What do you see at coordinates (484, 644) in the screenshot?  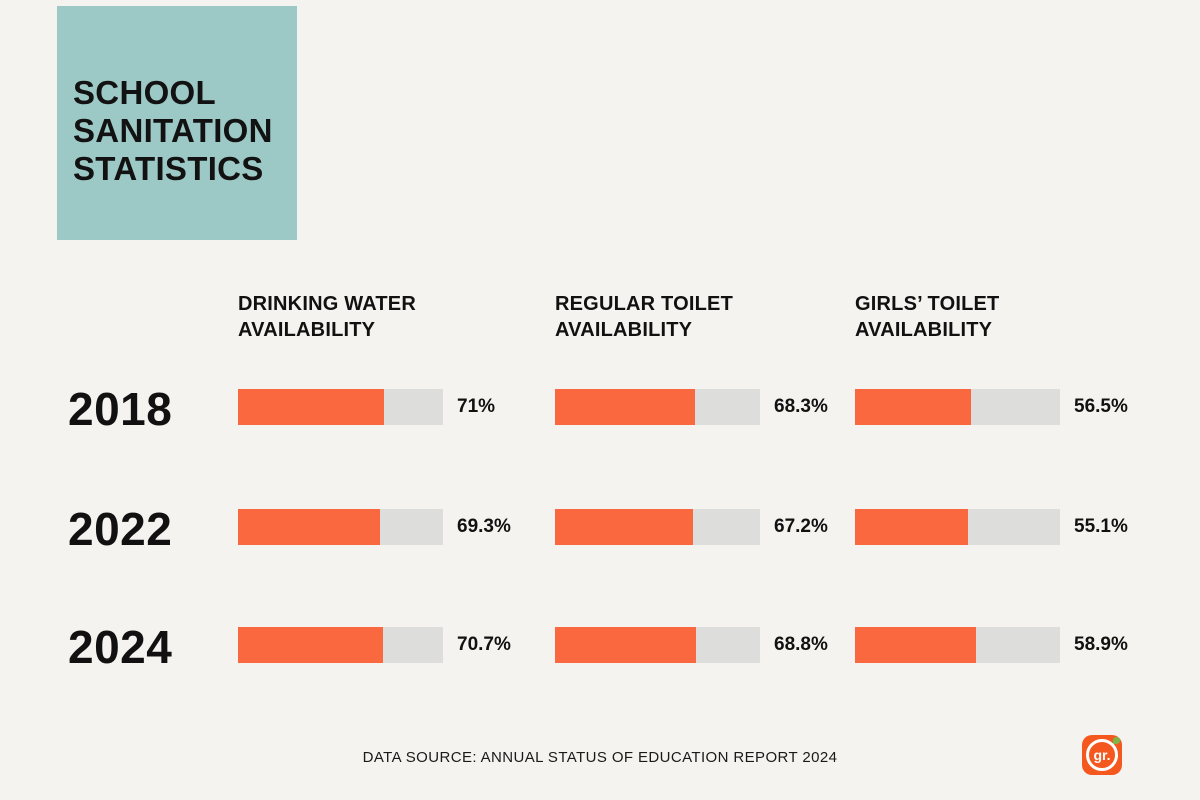 I see `bar-value-label: 70.7%` at bounding box center [484, 644].